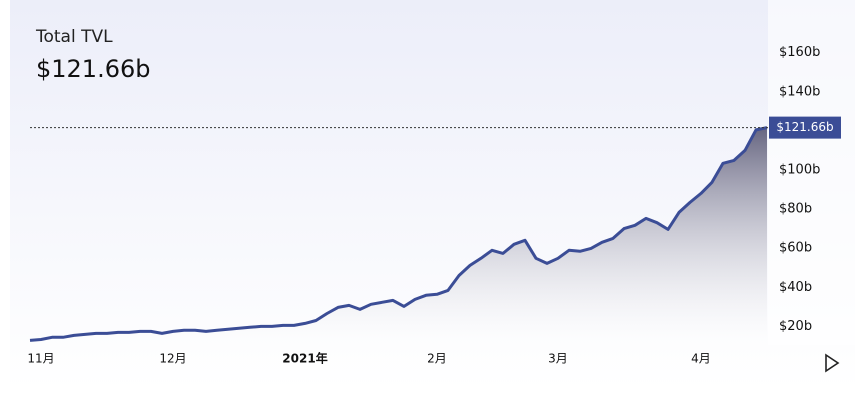  I want to click on axis-panel, so click(811, 172).